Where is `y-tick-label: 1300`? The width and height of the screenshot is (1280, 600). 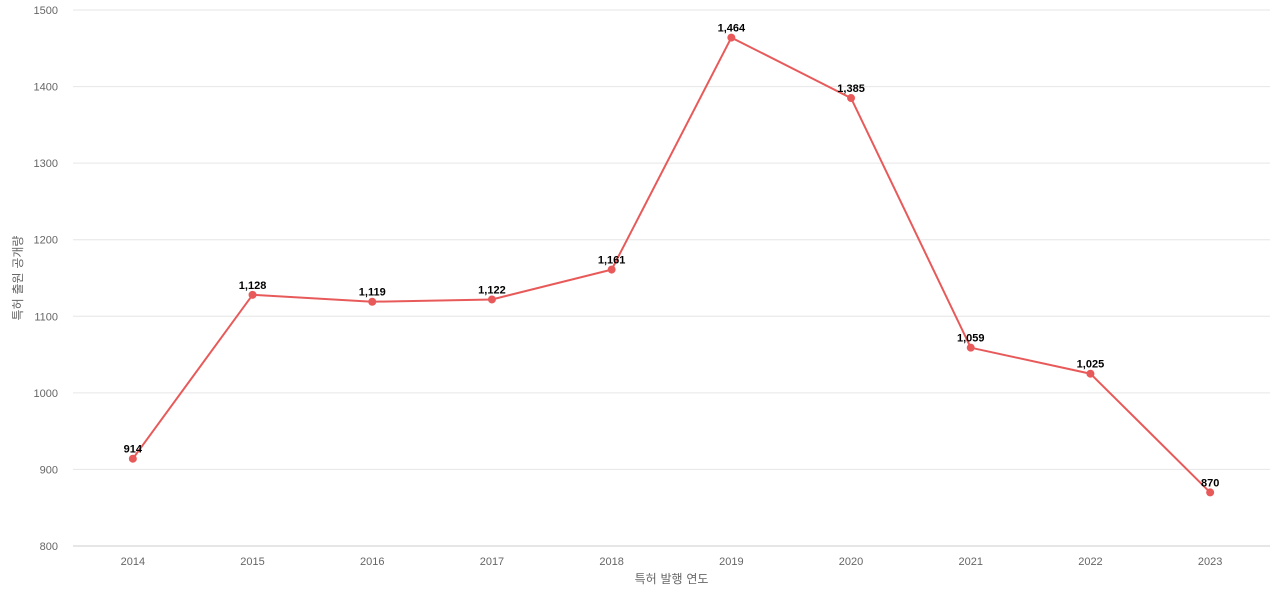 y-tick-label: 1300 is located at coordinates (46, 164).